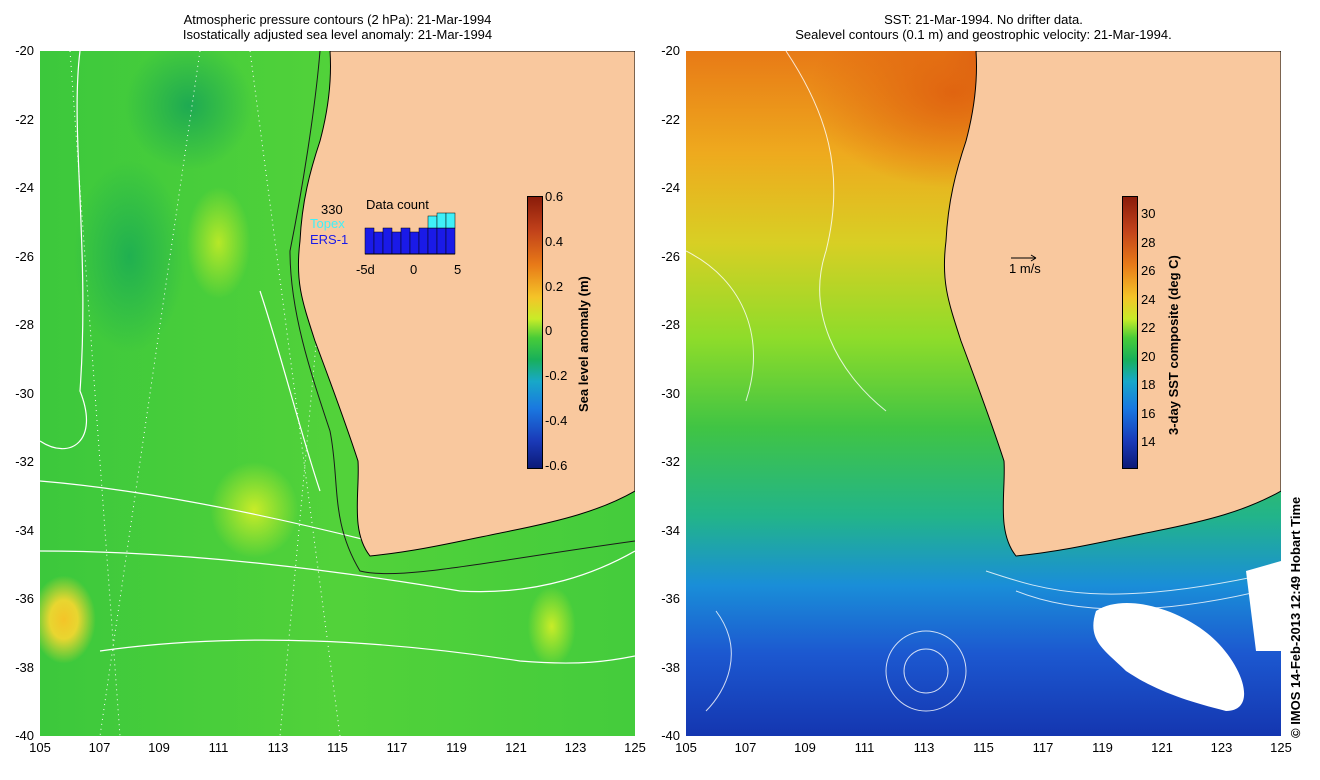  What do you see at coordinates (365, 269) in the screenshot?
I see `data-count-xtick-left: -5d` at bounding box center [365, 269].